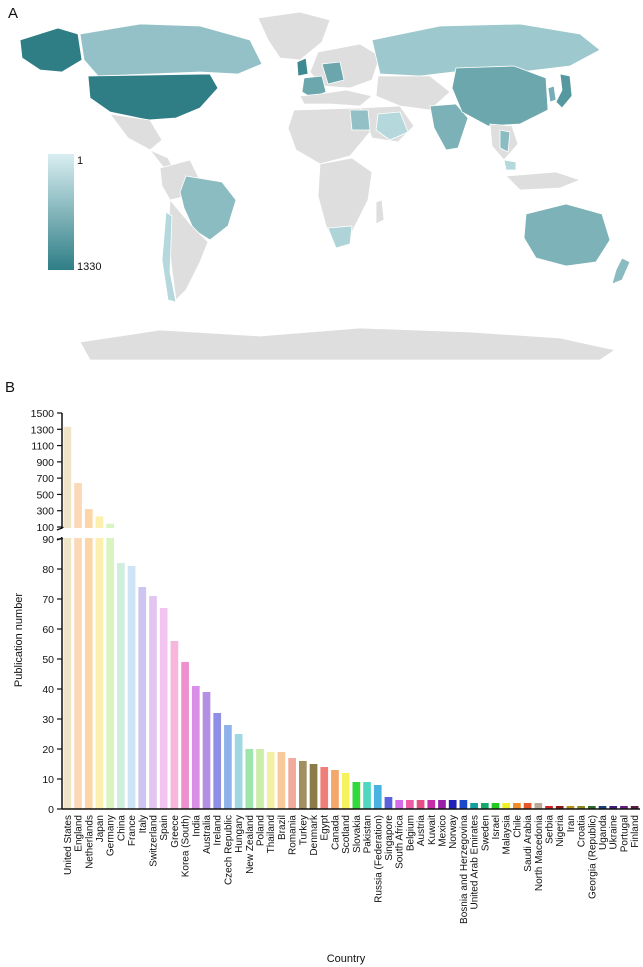 The height and width of the screenshot is (967, 643). I want to click on map-region-china, so click(500, 96).